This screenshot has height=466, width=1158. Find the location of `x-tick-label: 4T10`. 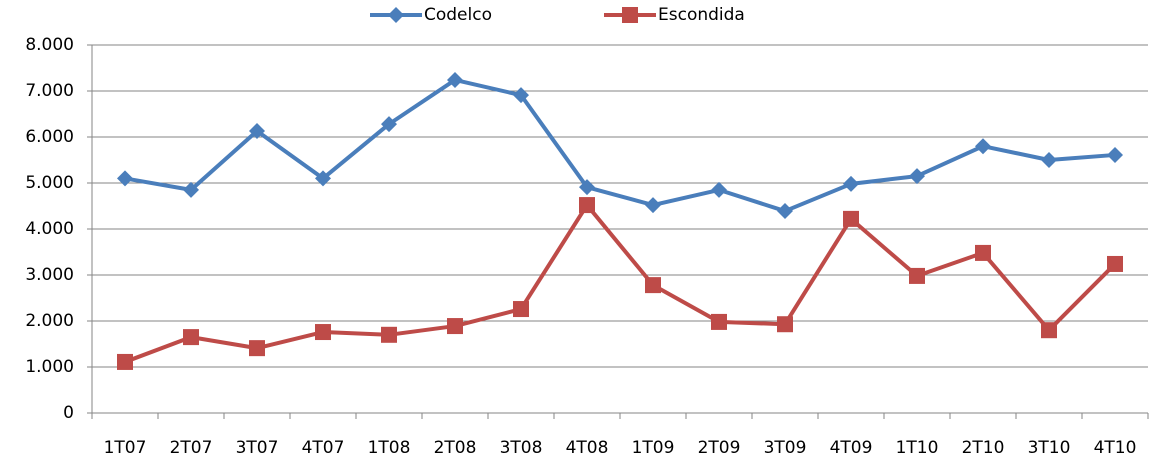

x-tick-label: 4T10 is located at coordinates (1115, 448).